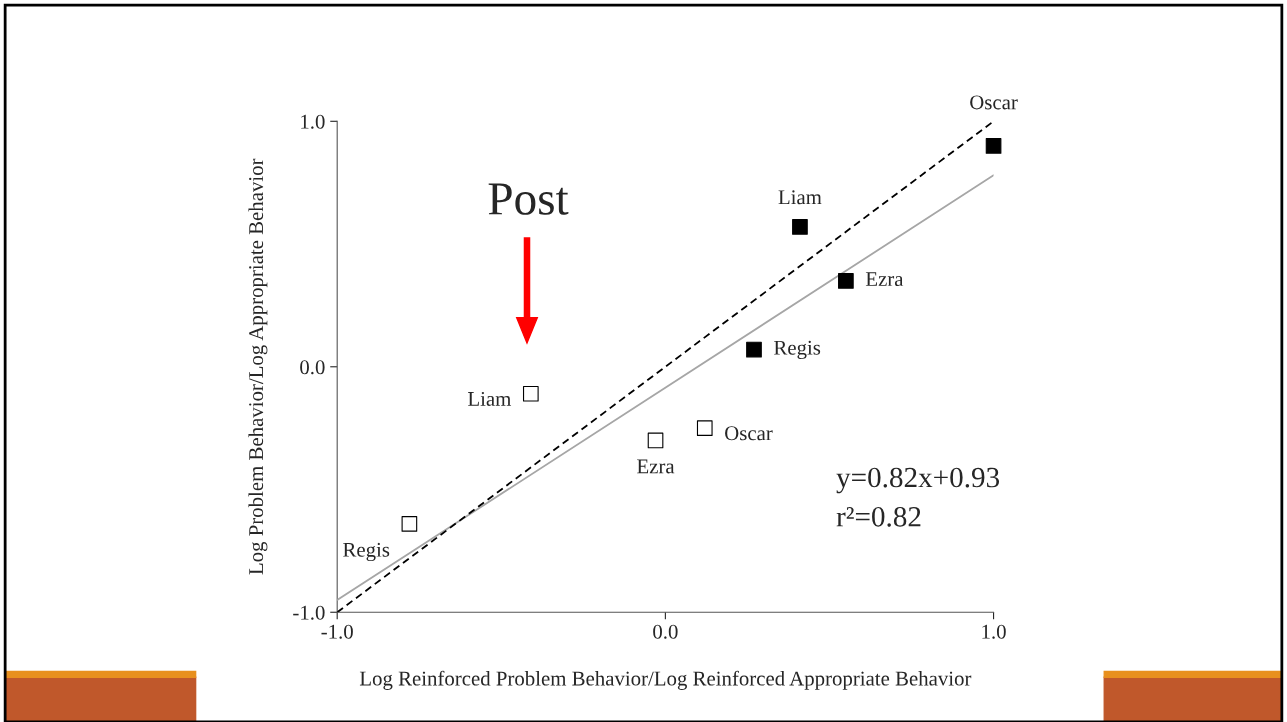  I want to click on x-tick-label: -1.0, so click(337, 631).